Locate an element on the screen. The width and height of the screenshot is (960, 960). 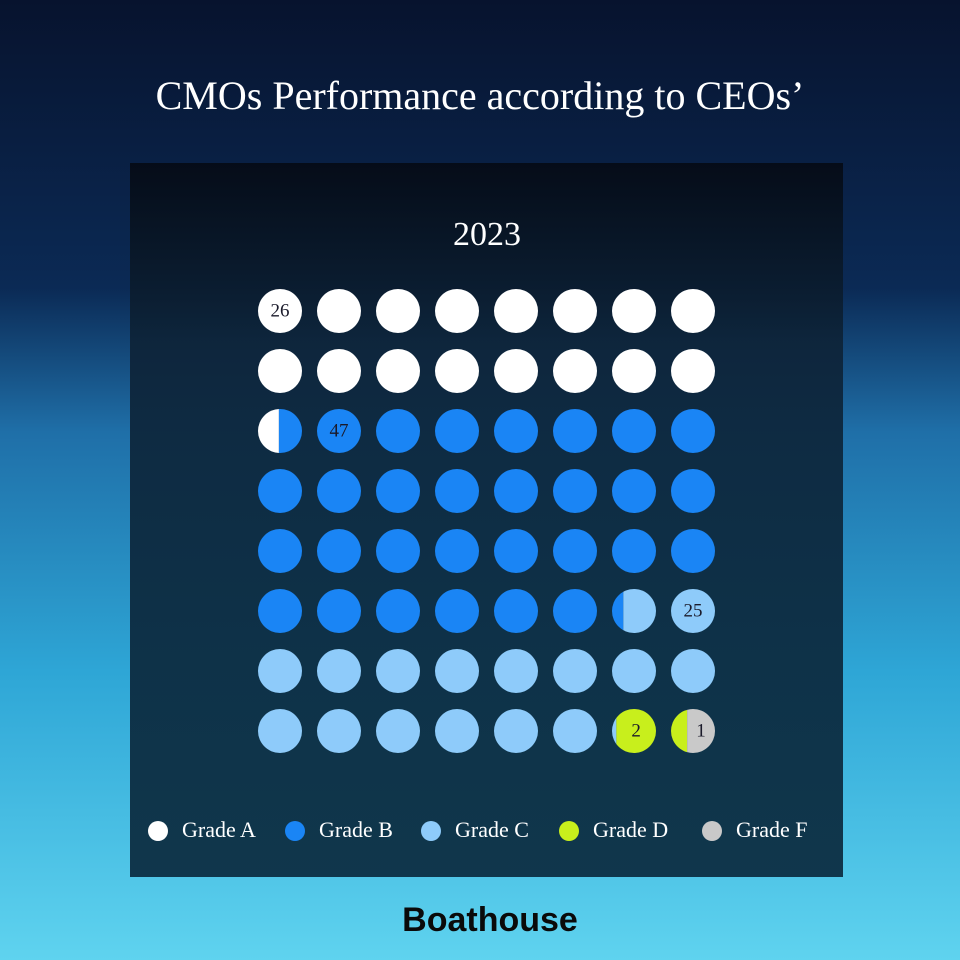
chart-subtitle: 2023 is located at coordinates (487, 234).